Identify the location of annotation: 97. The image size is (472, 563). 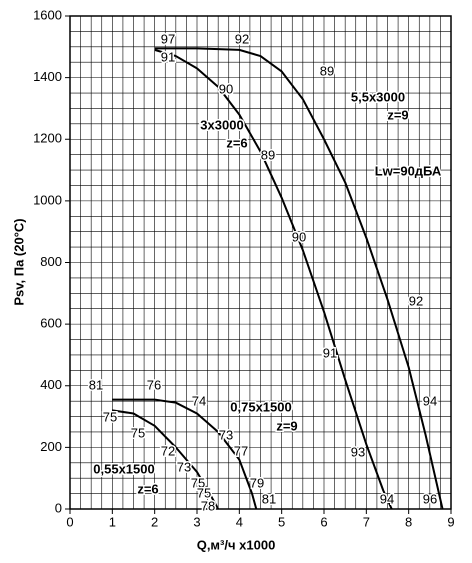
(168, 38).